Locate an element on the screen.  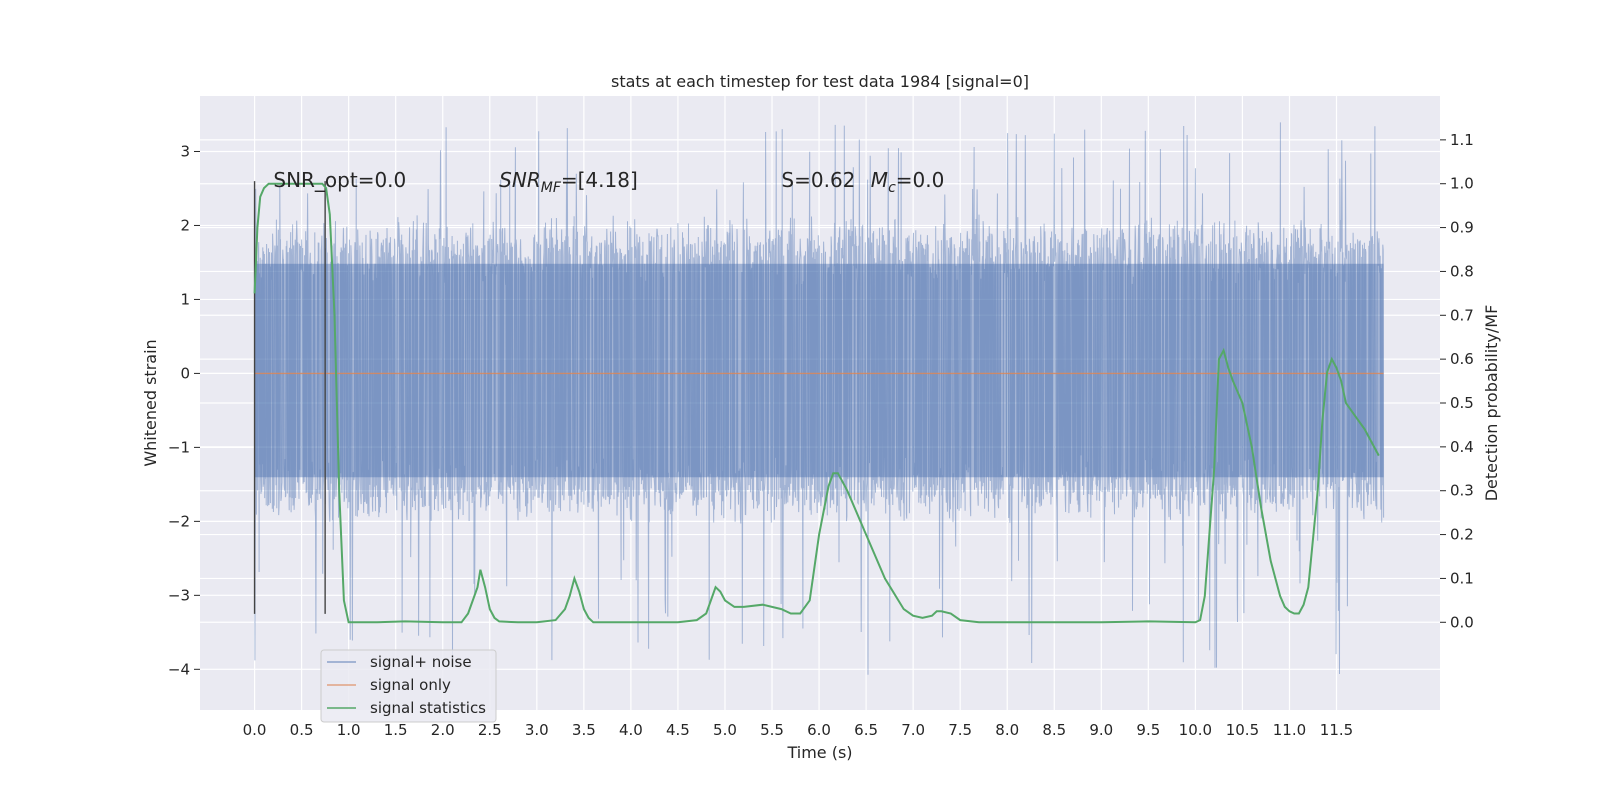
x-tick-label: 8.5 is located at coordinates (1054, 730).